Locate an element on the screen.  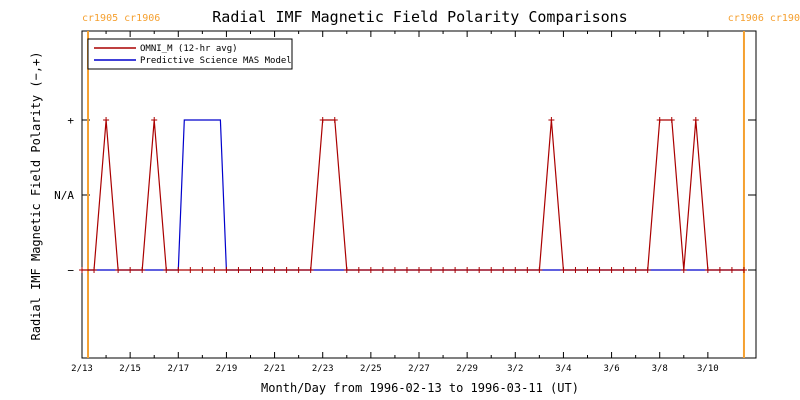
x-tick-label: 2/13 is located at coordinates (82, 369).